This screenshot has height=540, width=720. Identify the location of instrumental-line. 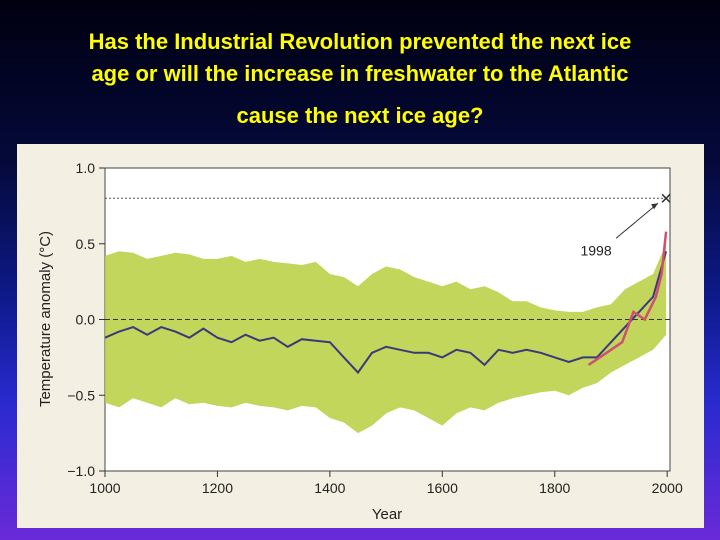
(627, 298).